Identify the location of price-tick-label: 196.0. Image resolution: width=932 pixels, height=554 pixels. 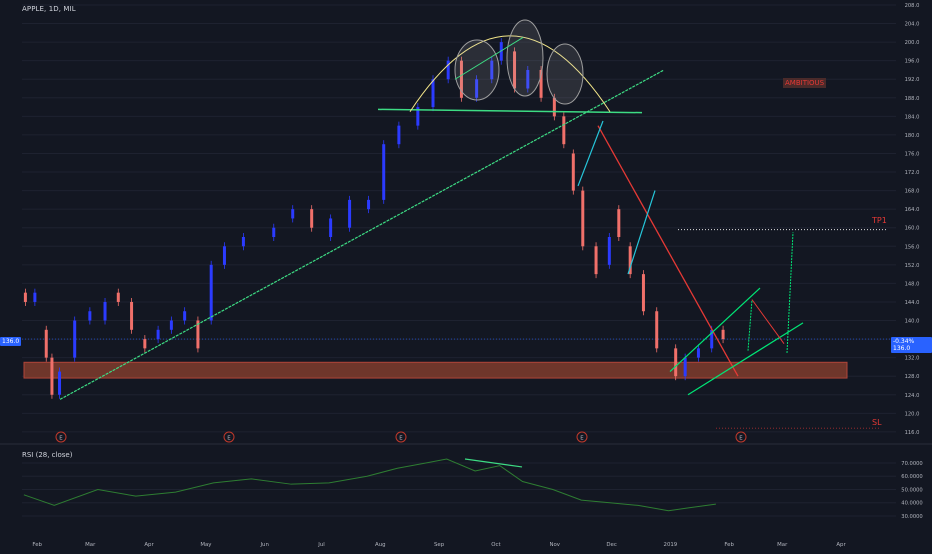
(912, 62).